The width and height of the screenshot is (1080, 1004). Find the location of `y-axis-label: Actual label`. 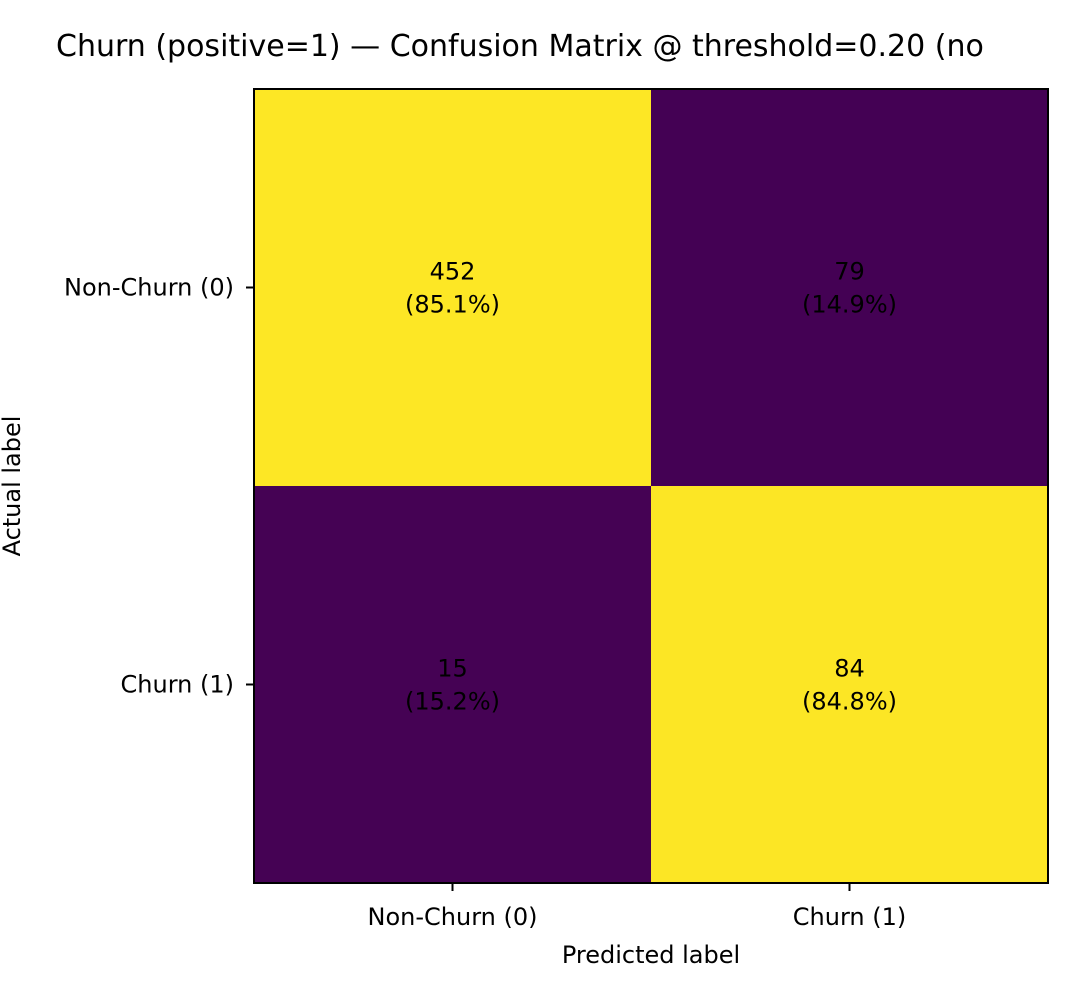

y-axis-label: Actual label is located at coordinates (13, 486).